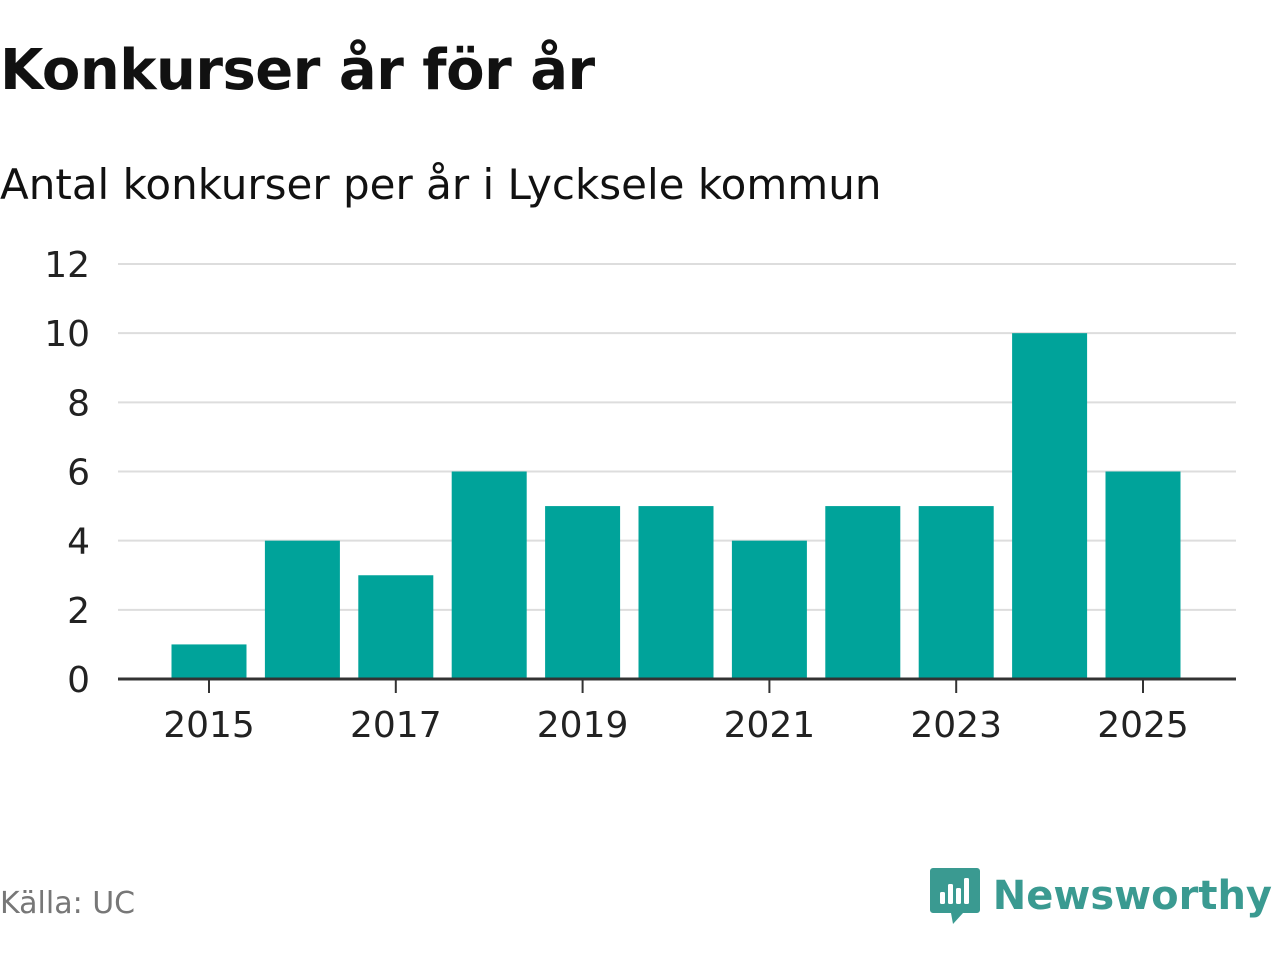  Describe the element at coordinates (1143, 575) in the screenshot. I see `bar-2025` at that location.